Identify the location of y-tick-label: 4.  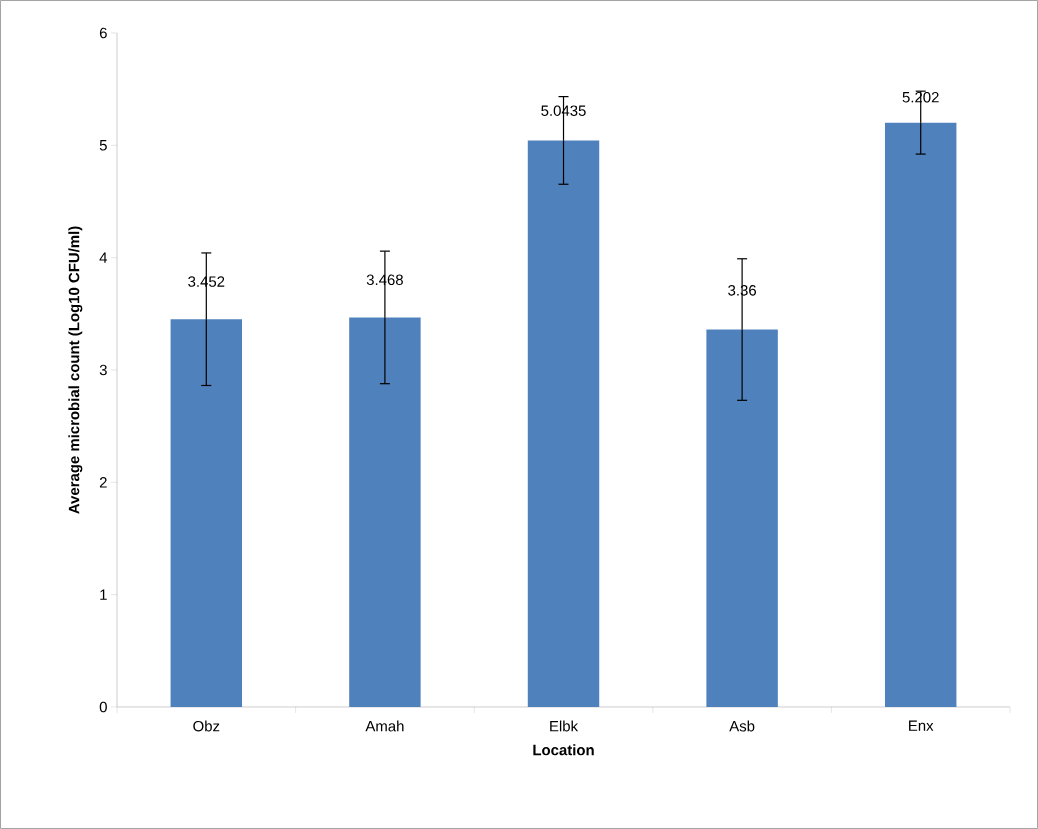
(103, 257).